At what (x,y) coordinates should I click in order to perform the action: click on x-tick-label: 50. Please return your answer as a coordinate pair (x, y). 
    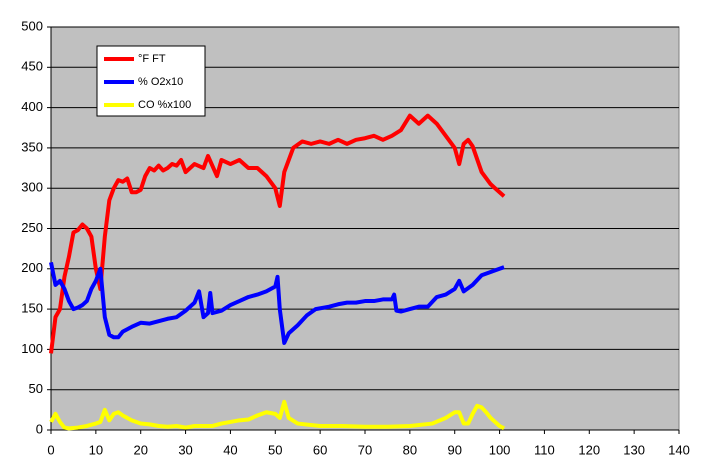
    Looking at the image, I should click on (275, 449).